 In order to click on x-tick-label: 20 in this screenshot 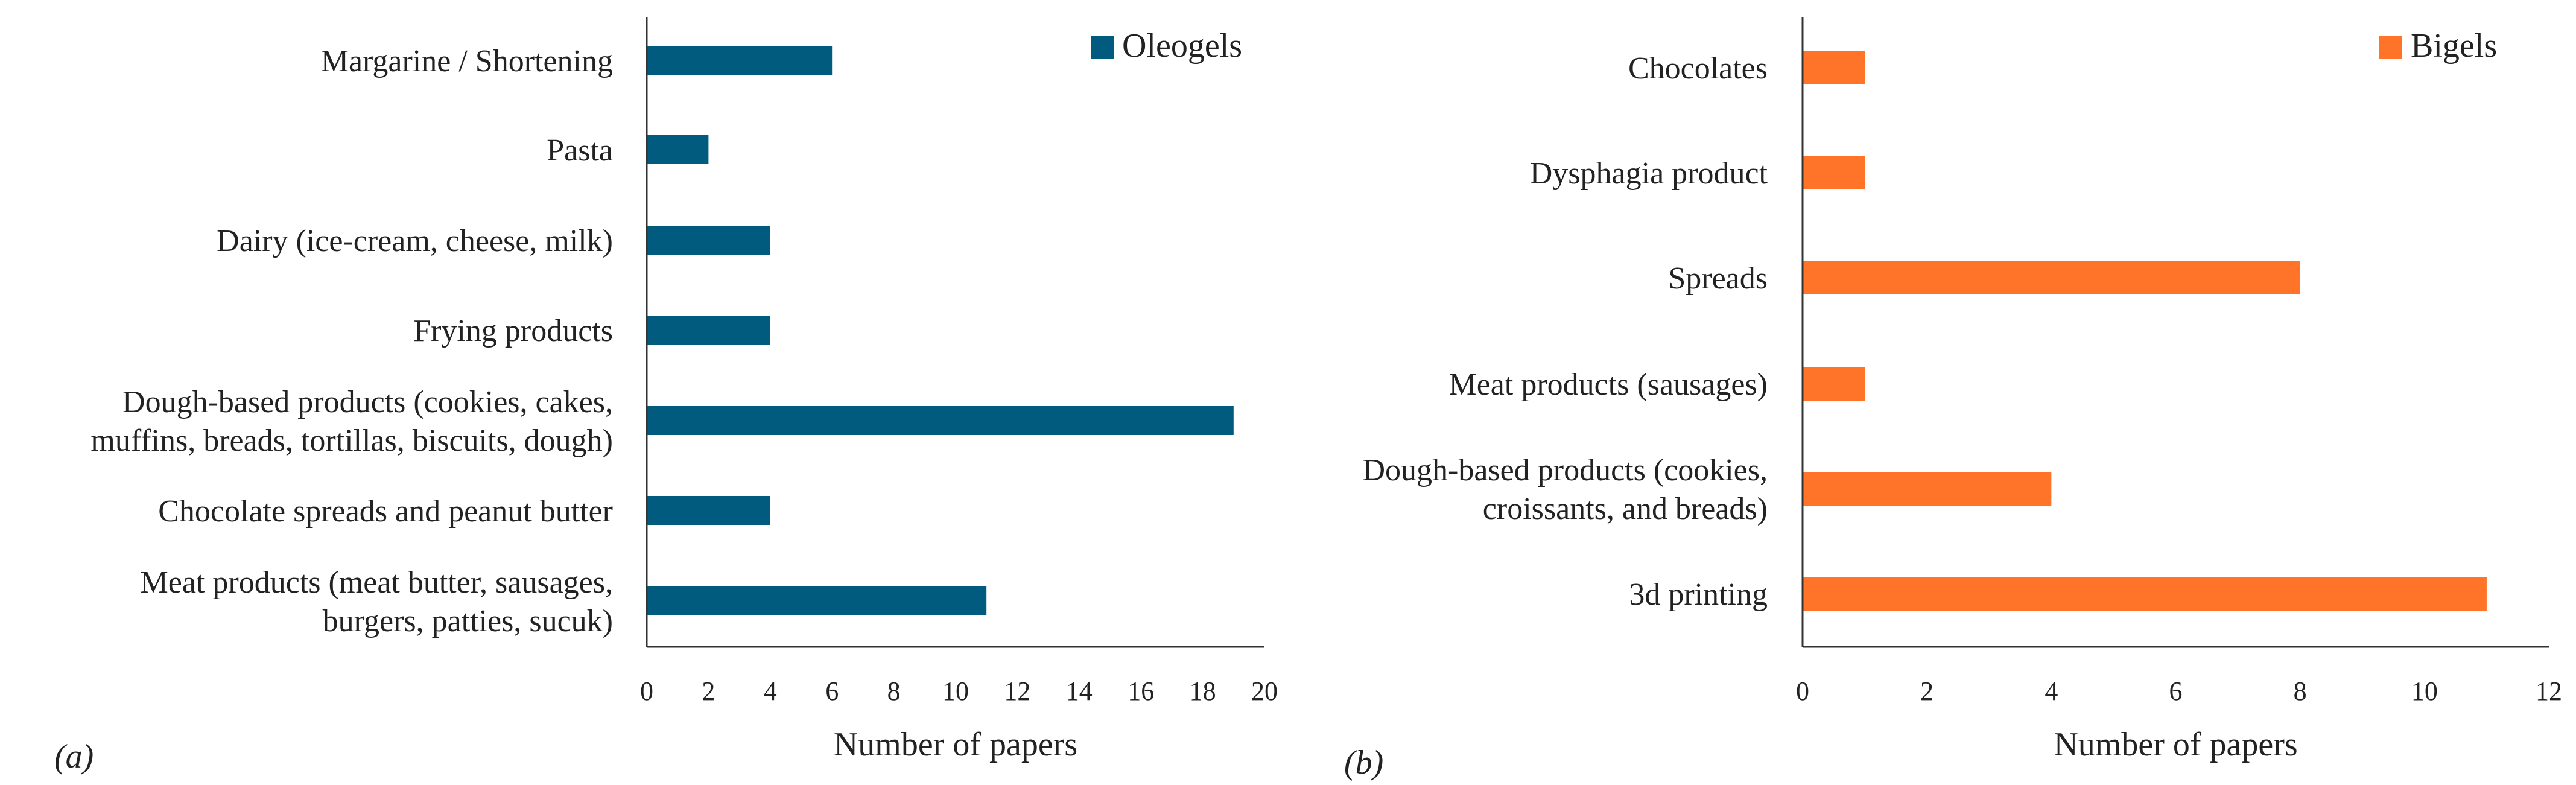, I will do `click(1265, 691)`.